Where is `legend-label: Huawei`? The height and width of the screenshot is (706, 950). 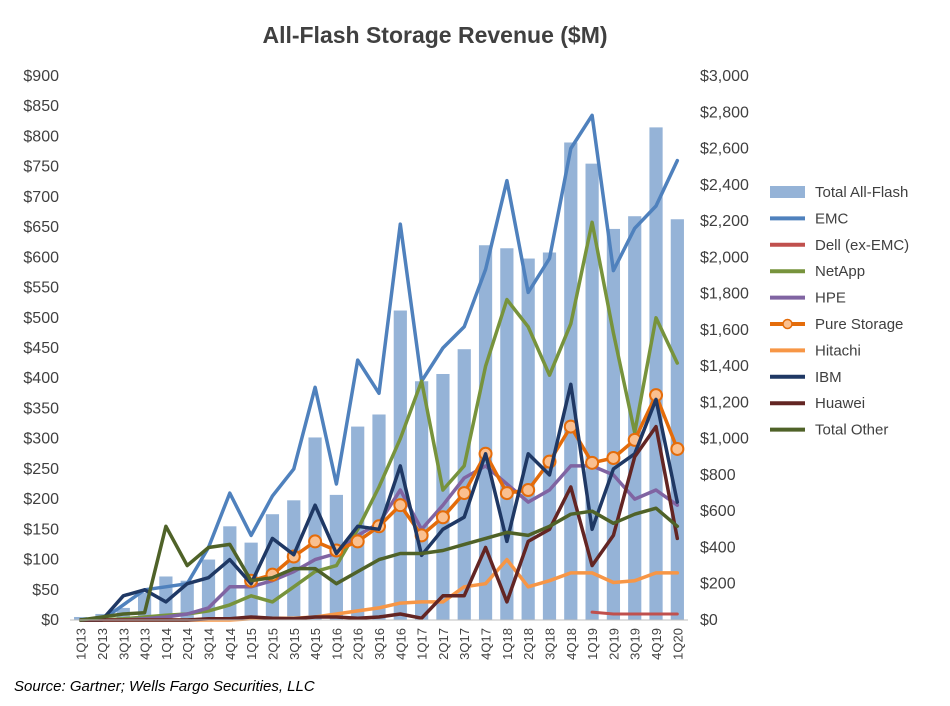
legend-label: Huawei is located at coordinates (840, 403).